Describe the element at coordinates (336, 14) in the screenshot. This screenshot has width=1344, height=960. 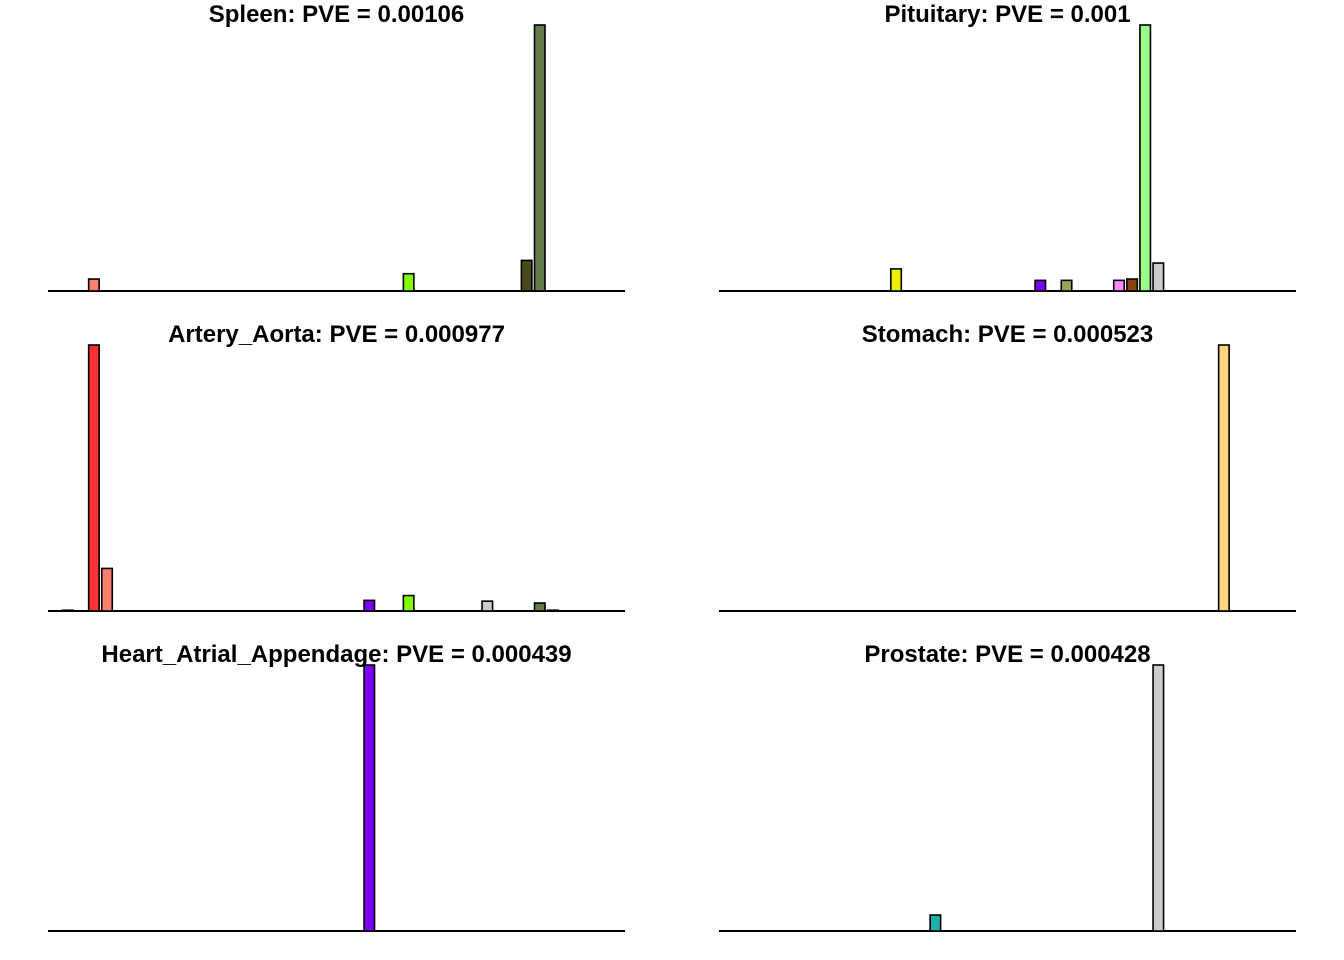
I see `chart-title: Spleen: PVE = 0.00106` at that location.